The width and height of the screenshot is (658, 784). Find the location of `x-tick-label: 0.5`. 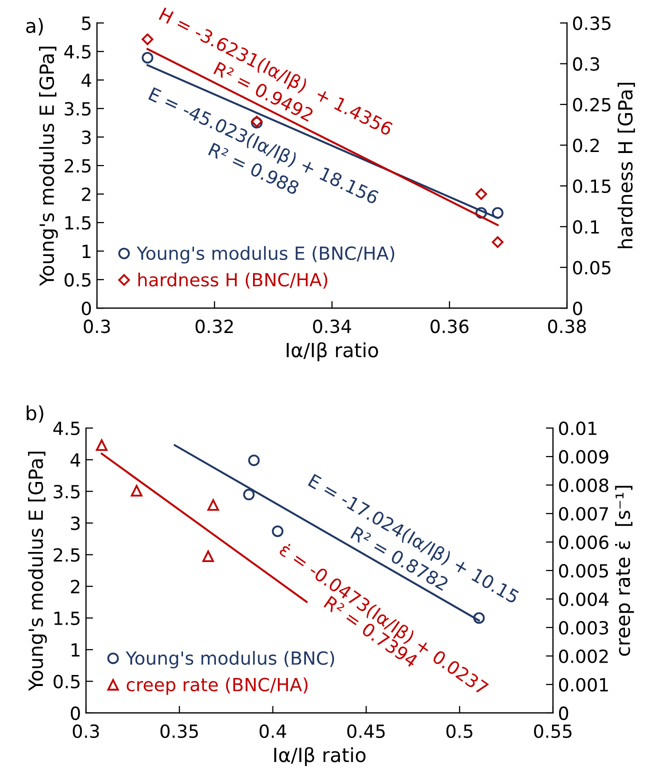

x-tick-label: 0.5 is located at coordinates (459, 731).